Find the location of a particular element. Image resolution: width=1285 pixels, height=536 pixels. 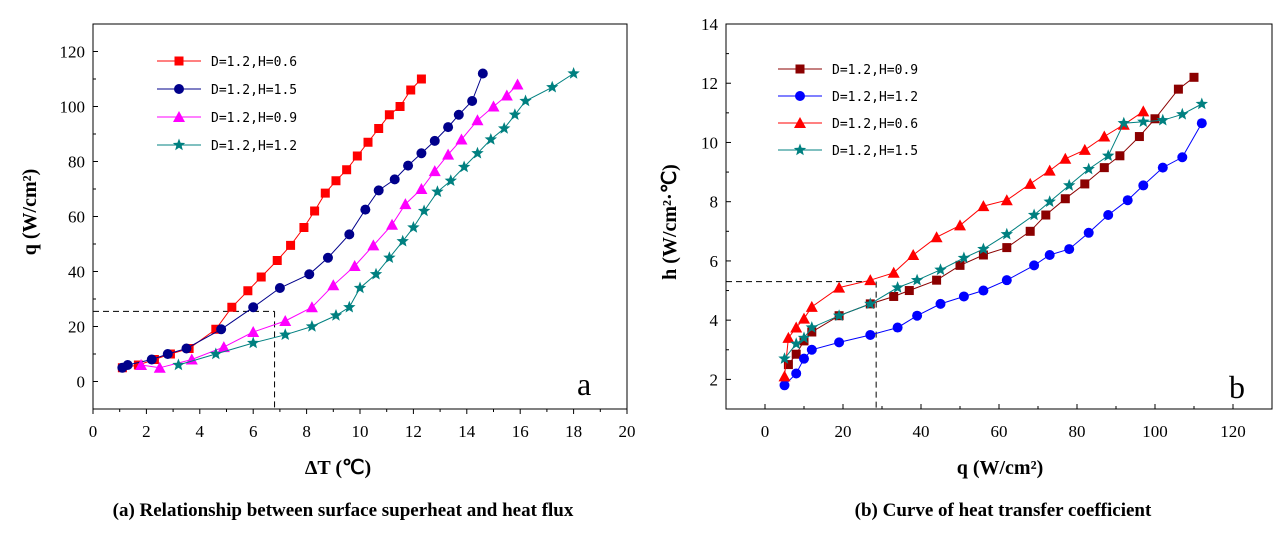

y-tick-label: 14 is located at coordinates (710, 24).